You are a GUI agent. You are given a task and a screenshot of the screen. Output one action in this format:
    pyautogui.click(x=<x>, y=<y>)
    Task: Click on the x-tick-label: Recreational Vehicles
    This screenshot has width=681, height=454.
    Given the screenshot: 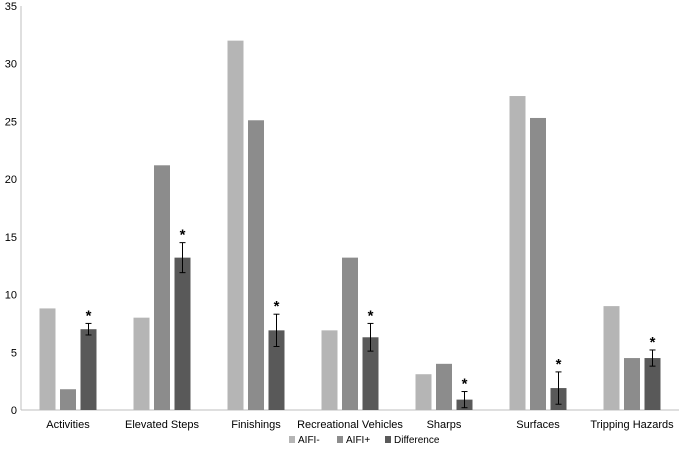 What is the action you would take?
    pyautogui.click(x=350, y=425)
    